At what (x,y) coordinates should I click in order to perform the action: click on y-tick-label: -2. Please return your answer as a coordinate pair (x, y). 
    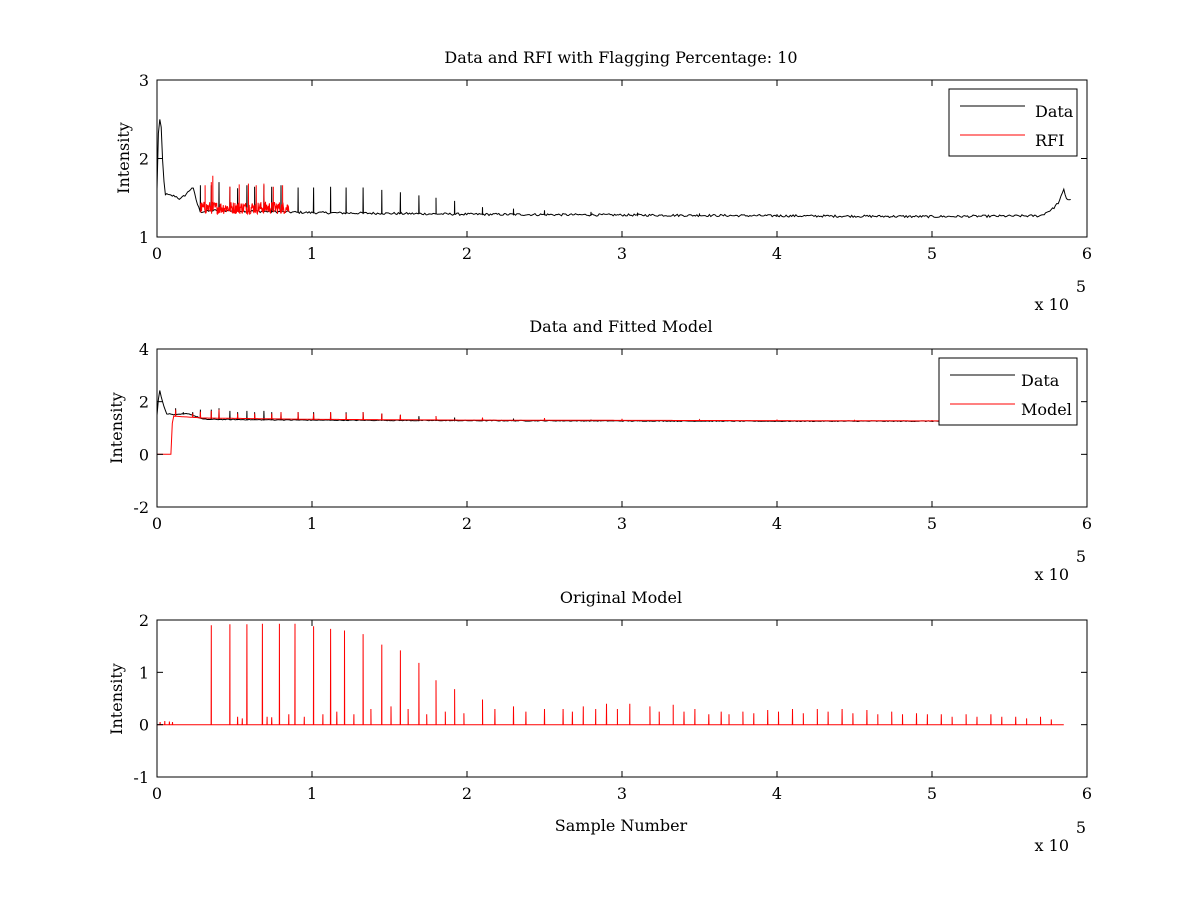
    Looking at the image, I should click on (141, 507).